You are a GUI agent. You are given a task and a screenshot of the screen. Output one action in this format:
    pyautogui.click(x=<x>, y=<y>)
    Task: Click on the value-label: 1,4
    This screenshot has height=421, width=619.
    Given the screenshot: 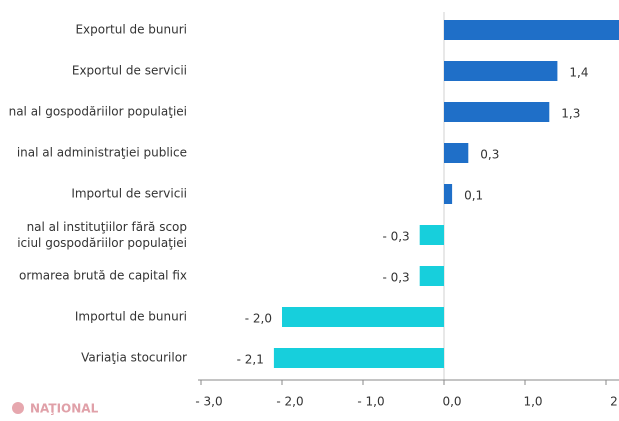 What is the action you would take?
    pyautogui.click(x=578, y=73)
    